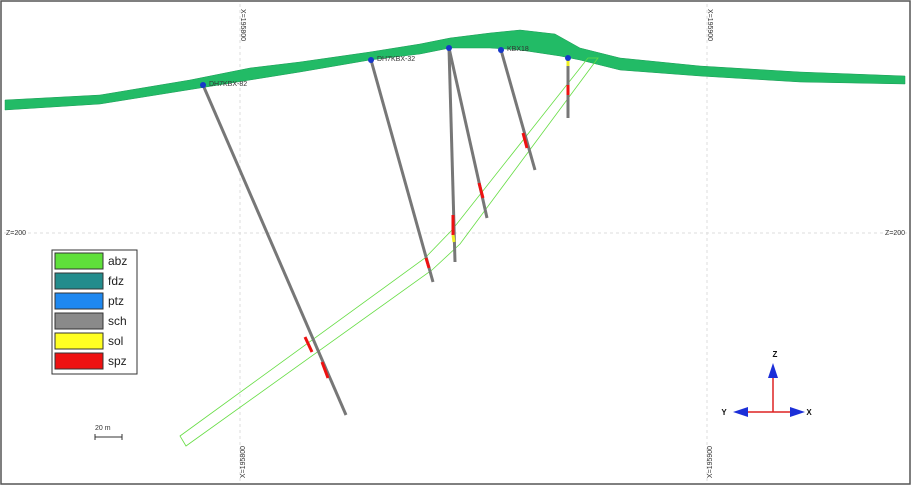 This screenshot has height=486, width=912. What do you see at coordinates (396, 59) in the screenshot?
I see `drillhole-label: DH7KBX-32` at bounding box center [396, 59].